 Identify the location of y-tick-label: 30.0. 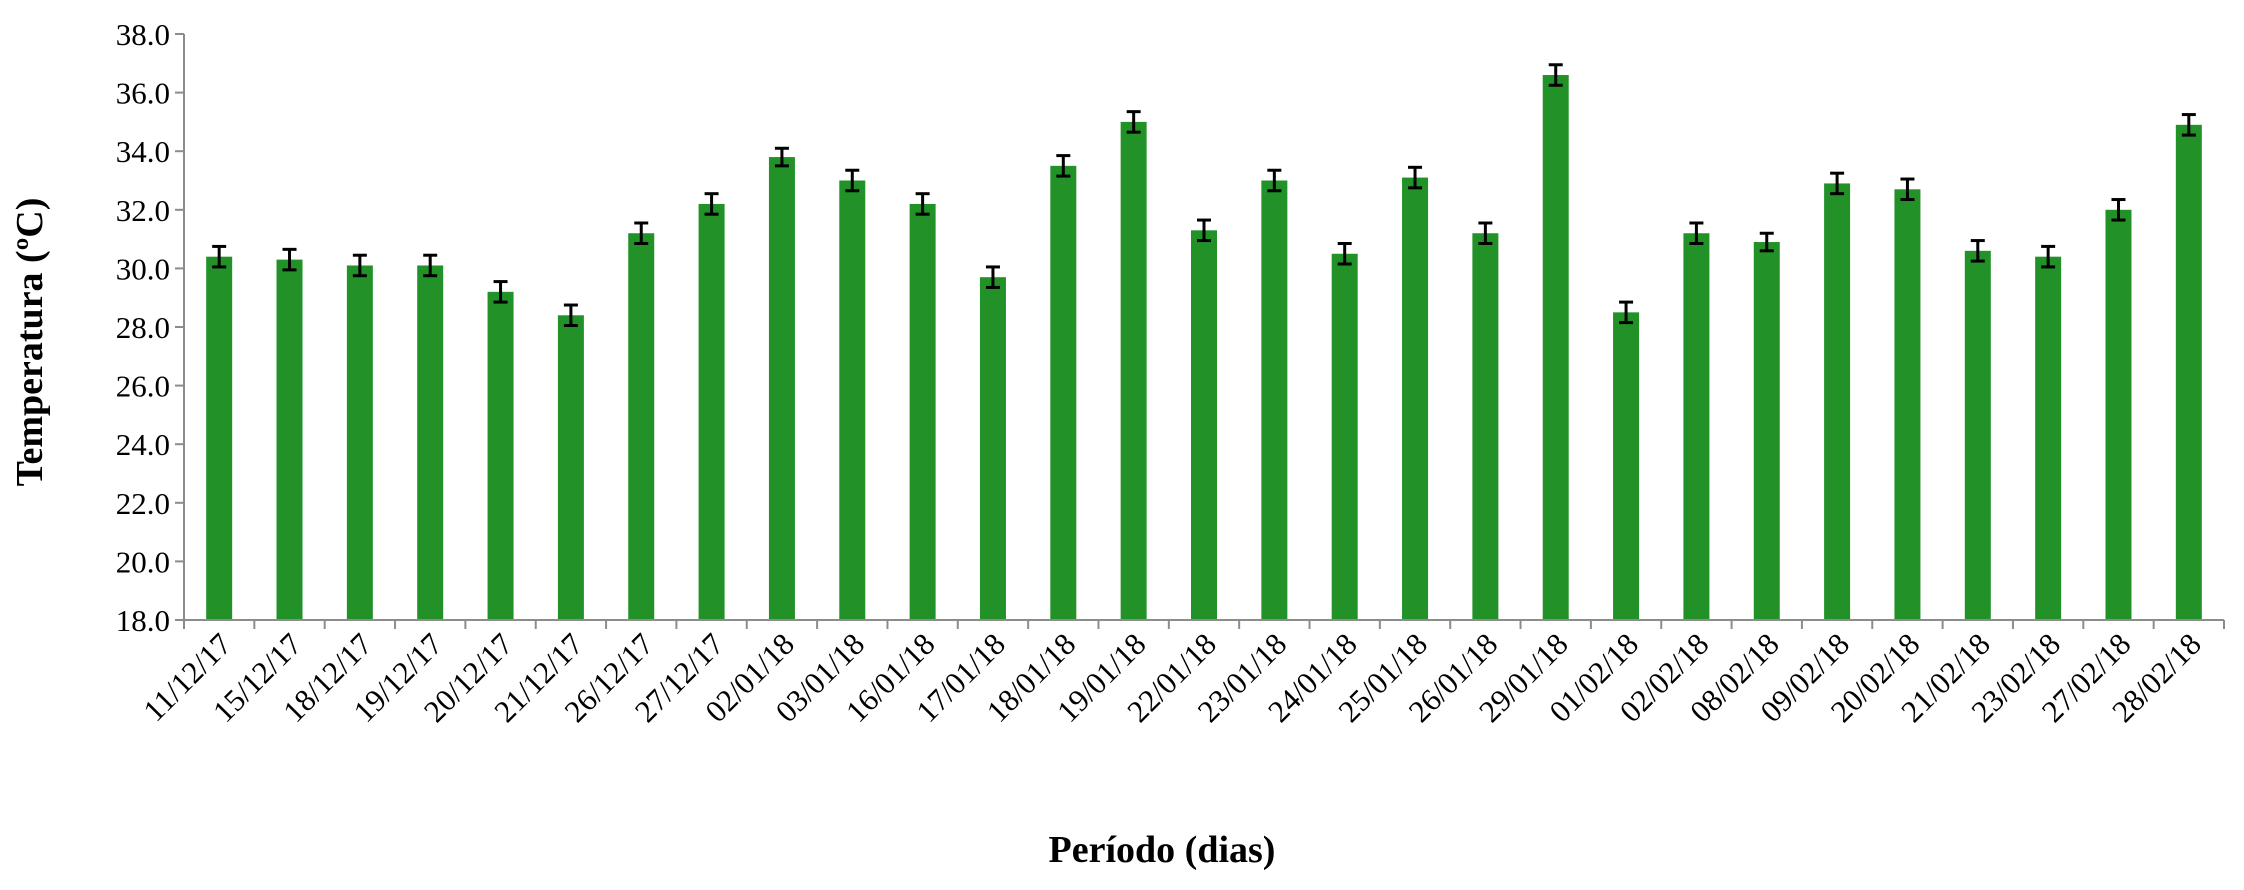
(143, 268).